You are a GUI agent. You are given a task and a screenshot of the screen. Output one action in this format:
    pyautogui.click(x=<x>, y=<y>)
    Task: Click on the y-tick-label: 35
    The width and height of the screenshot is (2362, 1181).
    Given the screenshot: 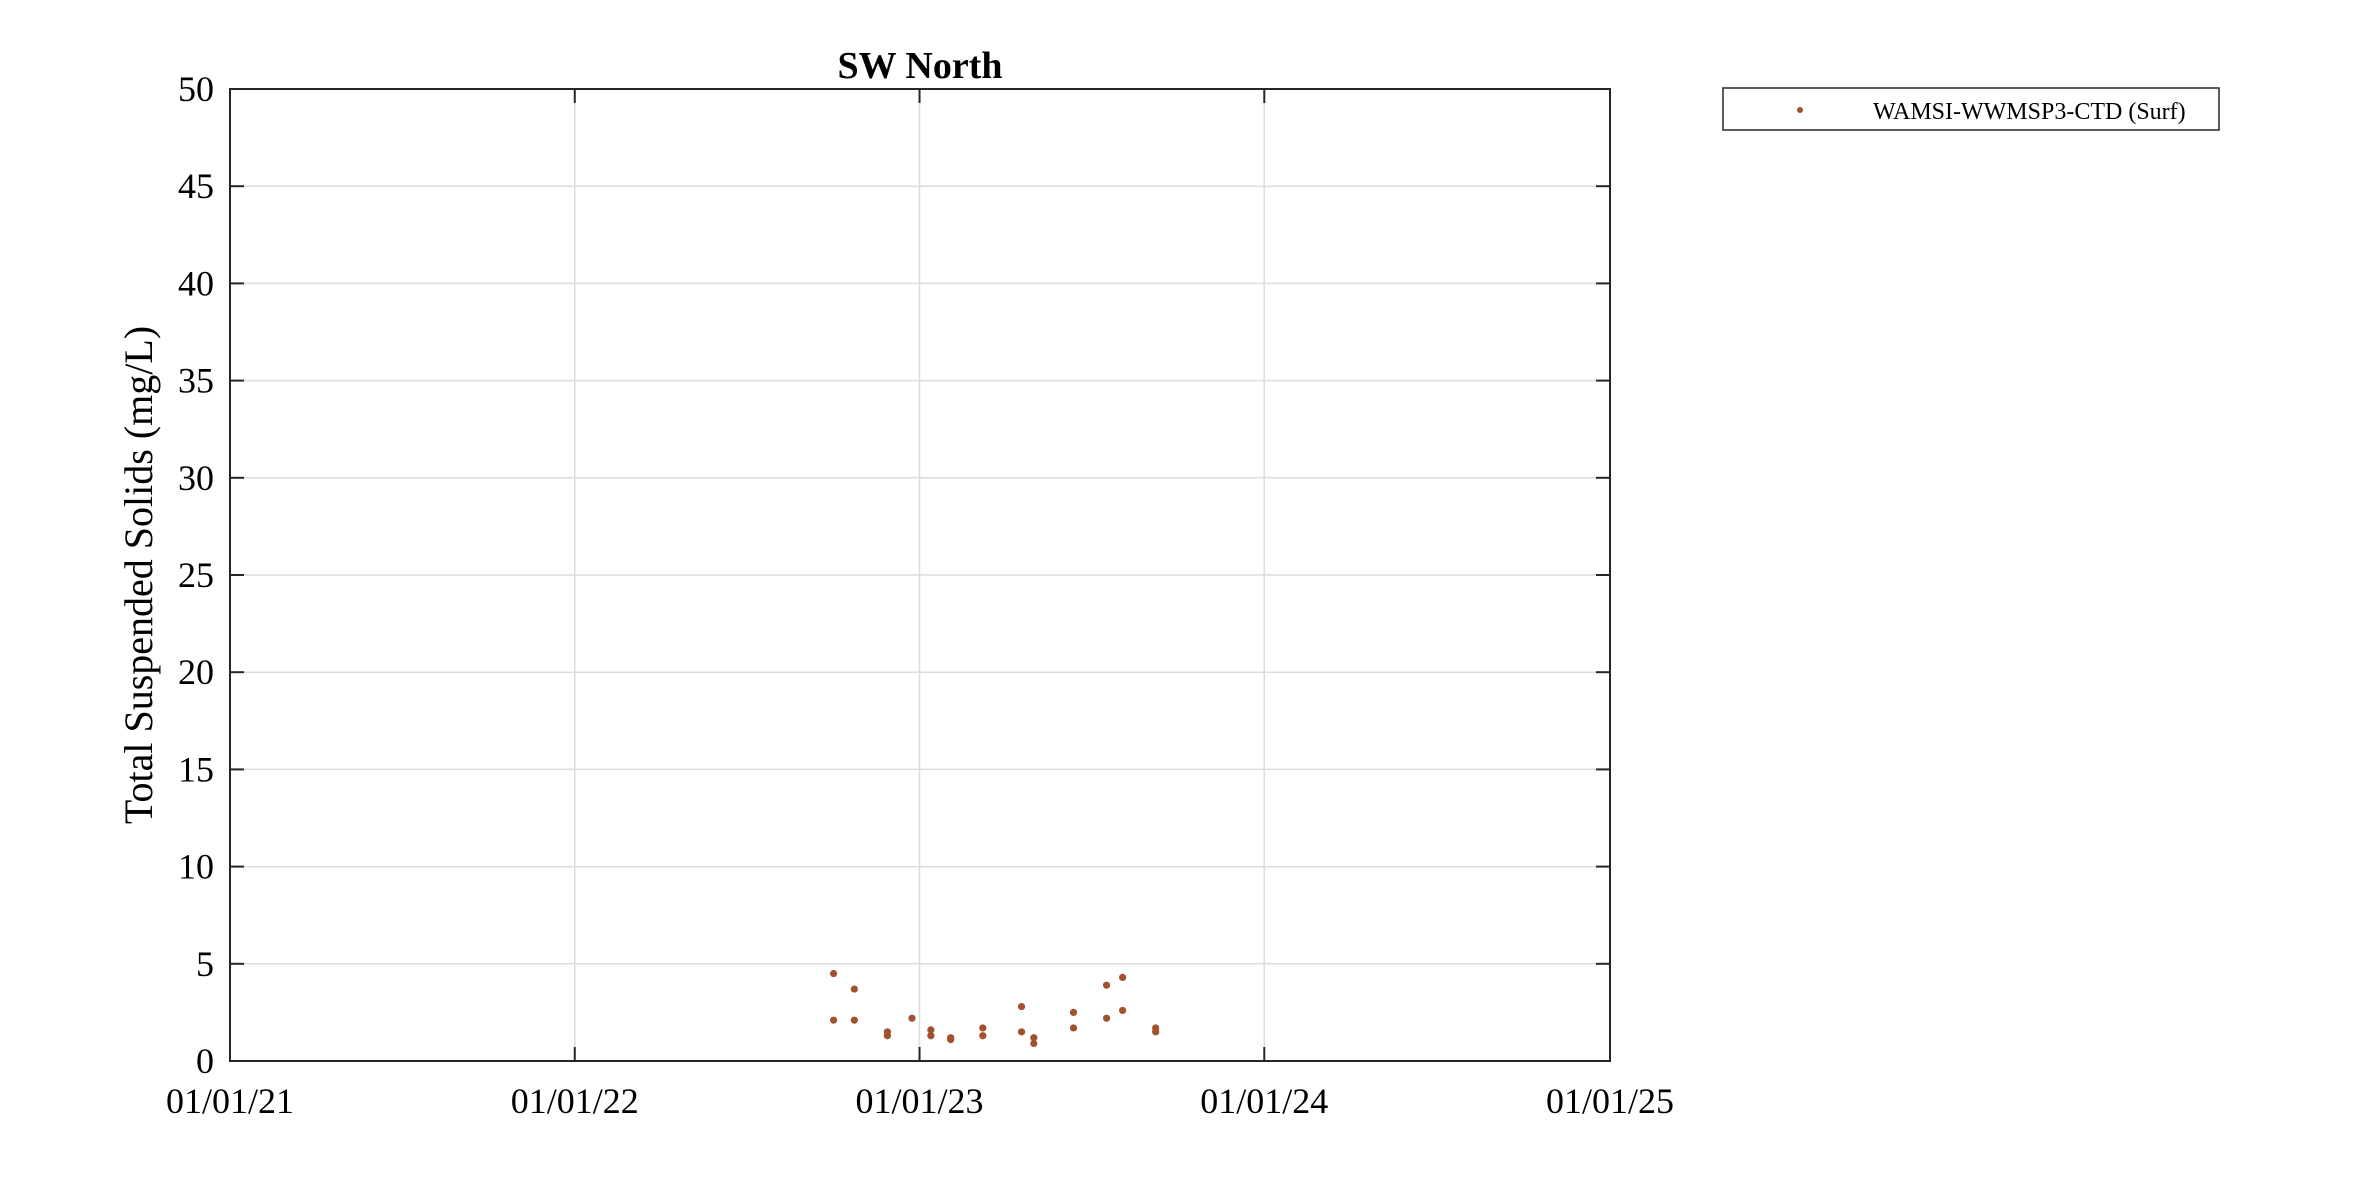 What is the action you would take?
    pyautogui.click(x=196, y=381)
    